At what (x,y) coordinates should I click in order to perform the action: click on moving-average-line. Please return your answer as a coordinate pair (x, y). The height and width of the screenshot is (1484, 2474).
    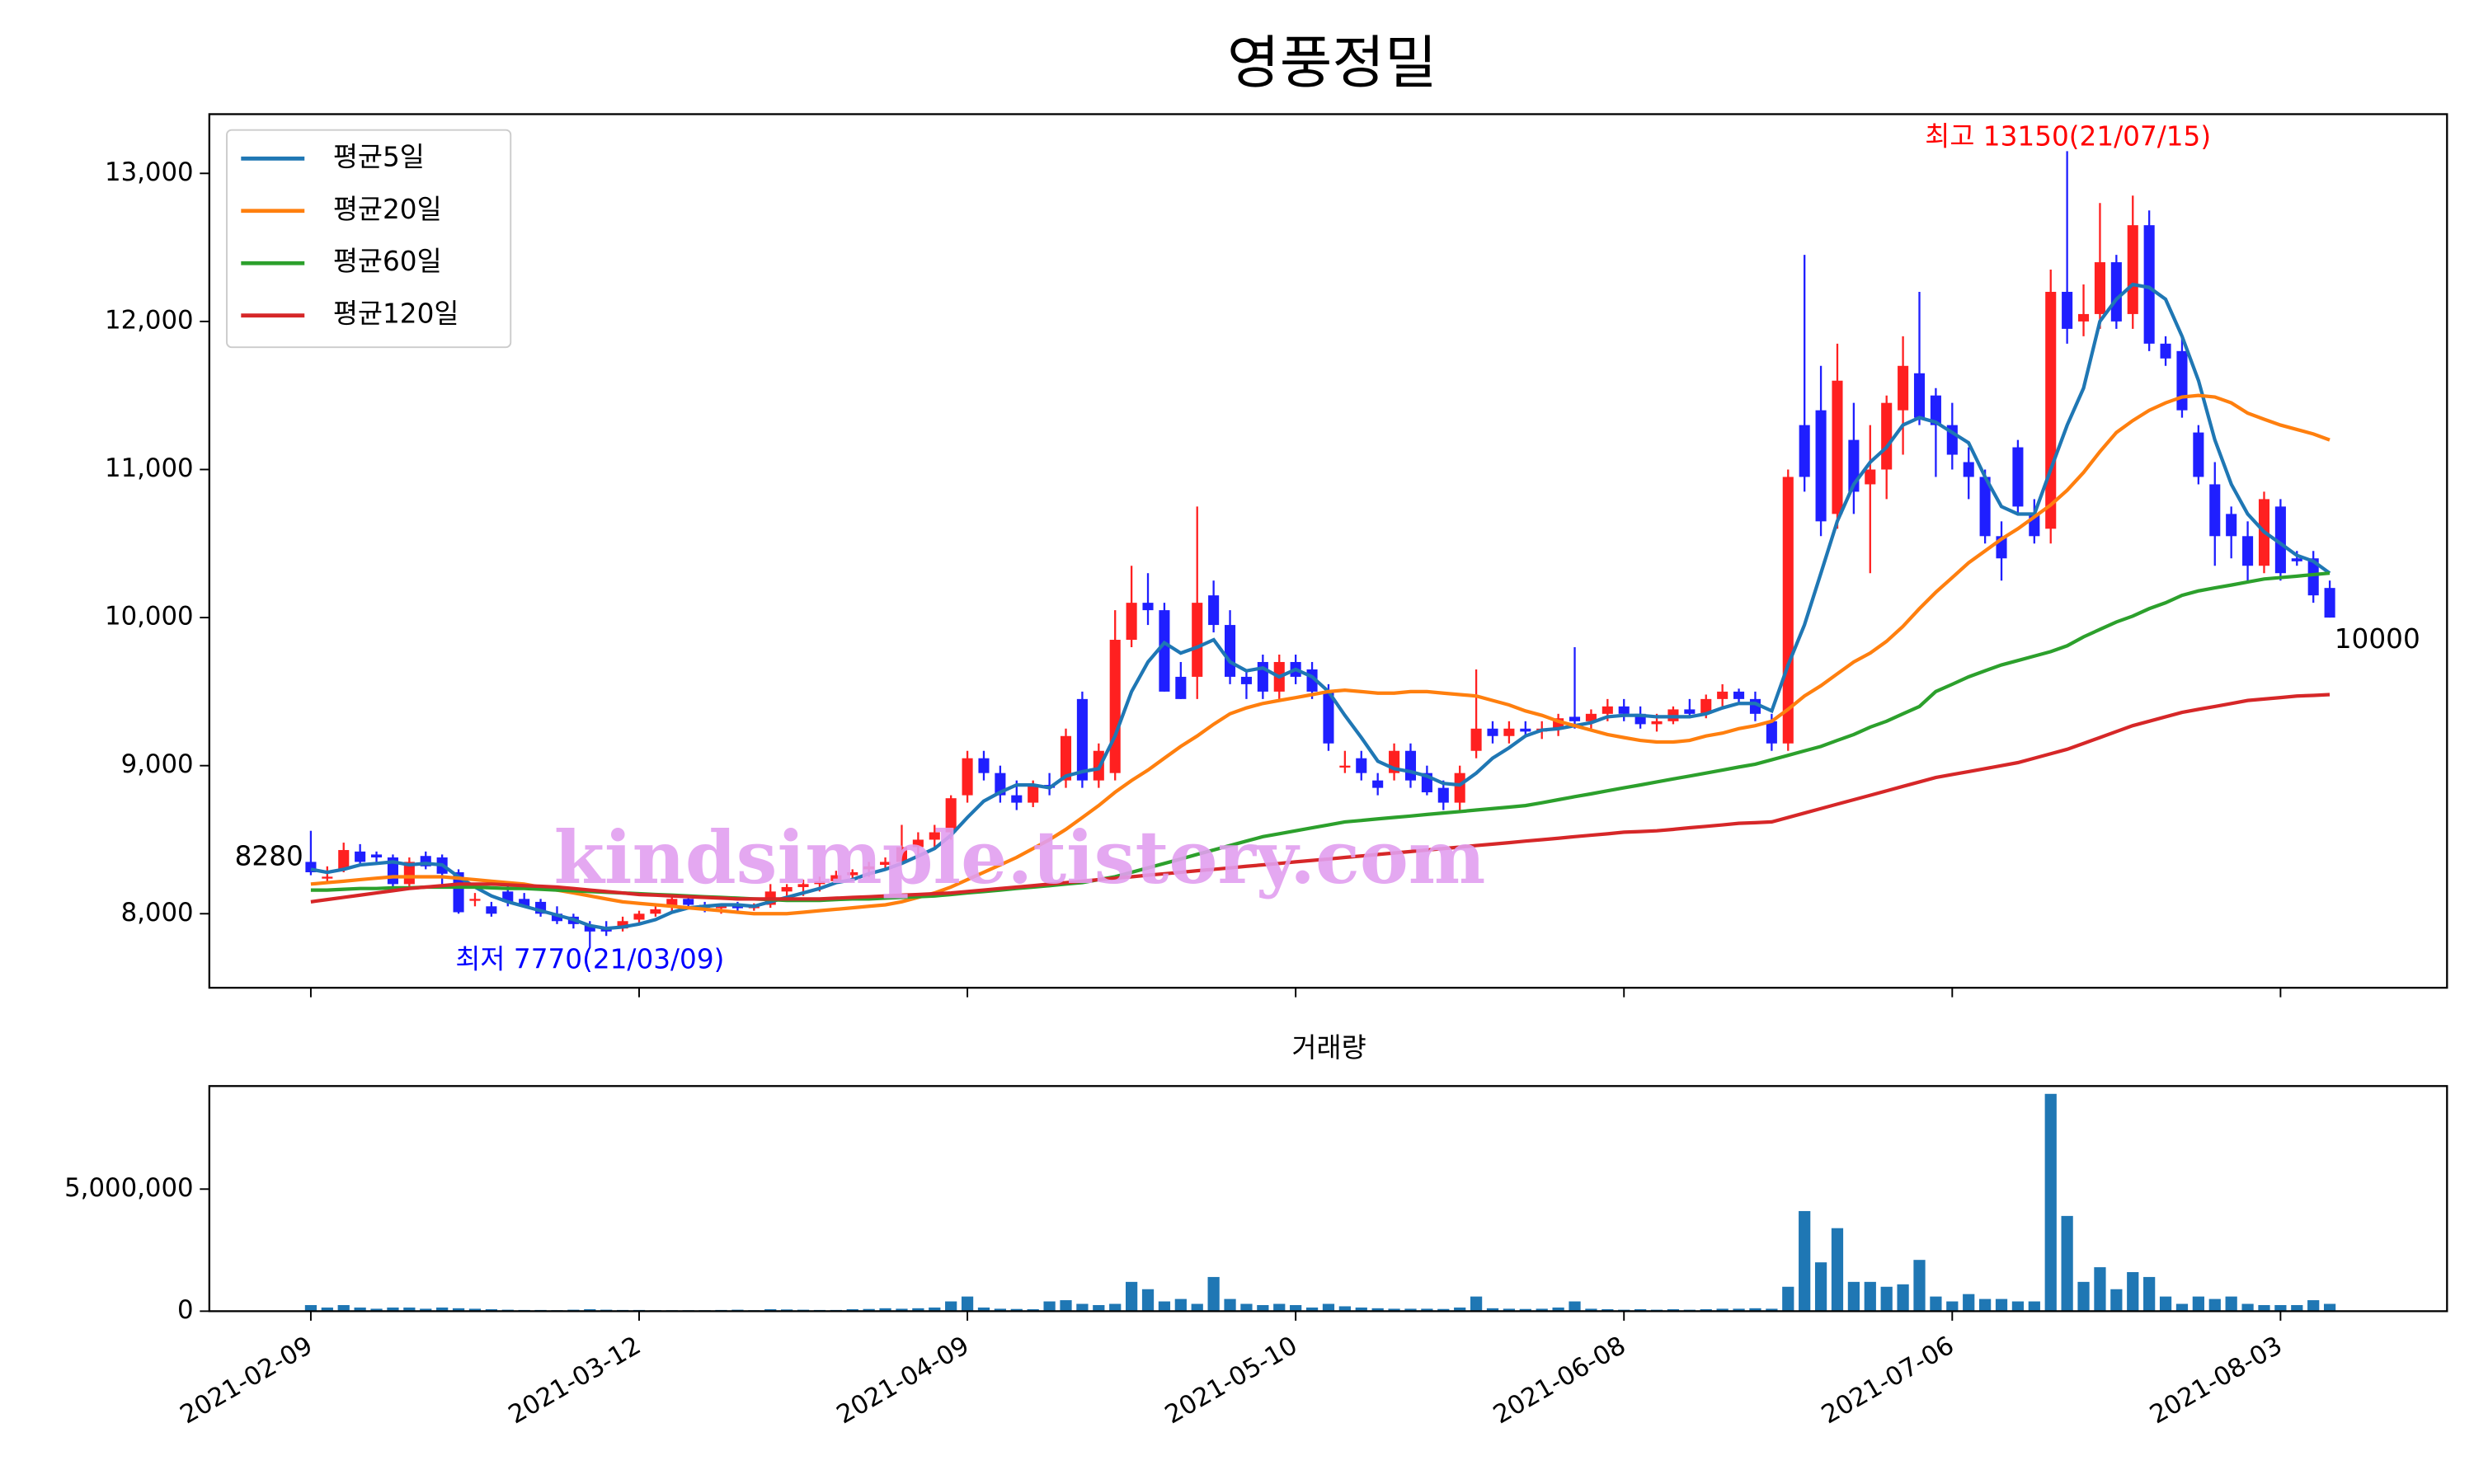
    Looking at the image, I should click on (1320, 798).